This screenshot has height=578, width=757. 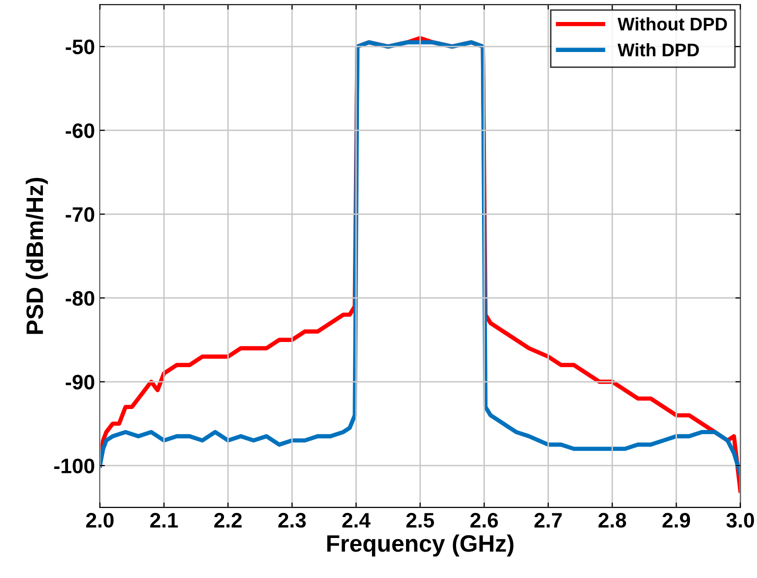 What do you see at coordinates (676, 520) in the screenshot?
I see `x-tick-label: 2.9` at bounding box center [676, 520].